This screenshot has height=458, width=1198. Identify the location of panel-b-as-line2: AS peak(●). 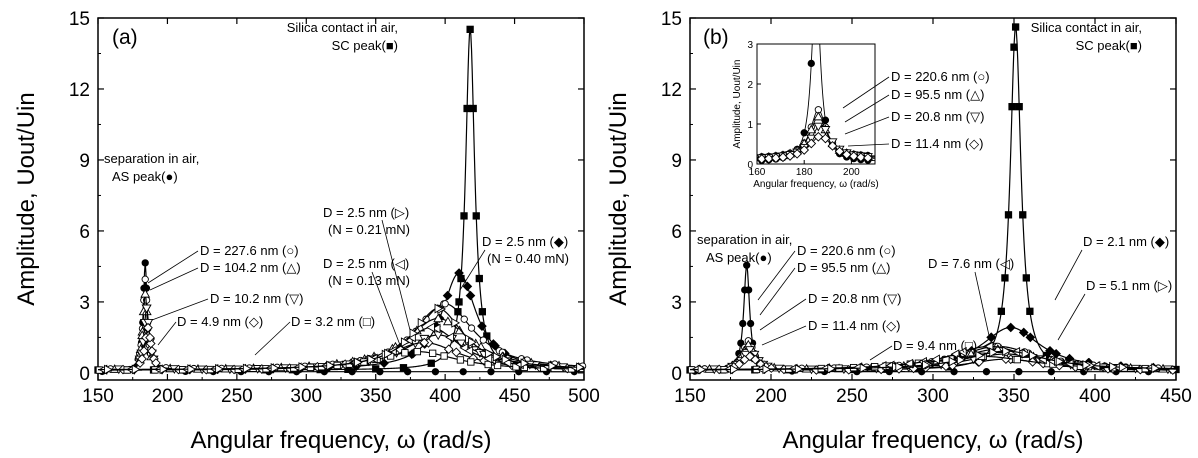
(739, 257).